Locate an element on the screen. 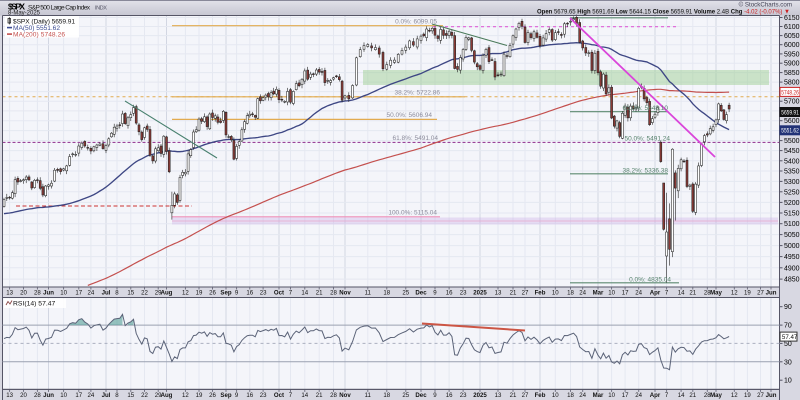  svg-text: 6050 is located at coordinates (792, 36).